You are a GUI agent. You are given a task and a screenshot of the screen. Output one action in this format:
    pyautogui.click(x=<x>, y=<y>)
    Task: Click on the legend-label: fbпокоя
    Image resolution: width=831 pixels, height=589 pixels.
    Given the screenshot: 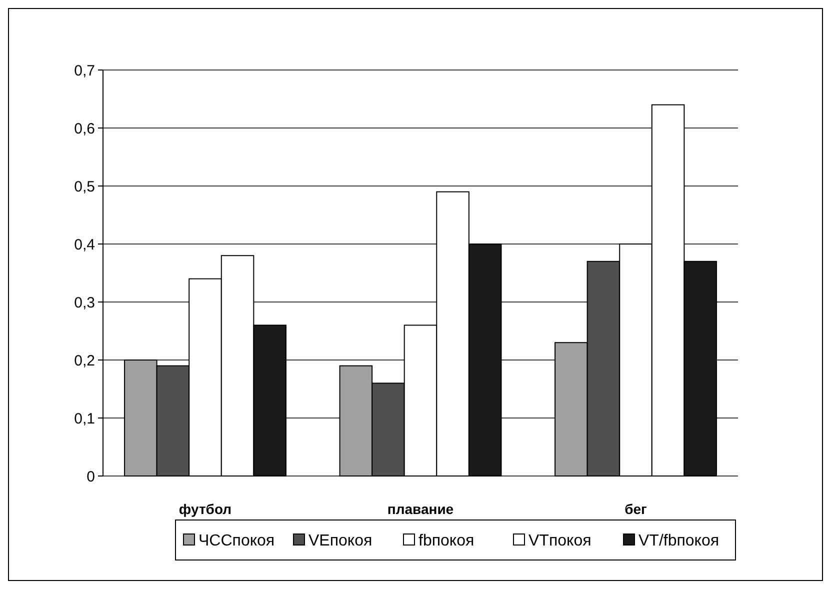 What is the action you would take?
    pyautogui.click(x=446, y=541)
    